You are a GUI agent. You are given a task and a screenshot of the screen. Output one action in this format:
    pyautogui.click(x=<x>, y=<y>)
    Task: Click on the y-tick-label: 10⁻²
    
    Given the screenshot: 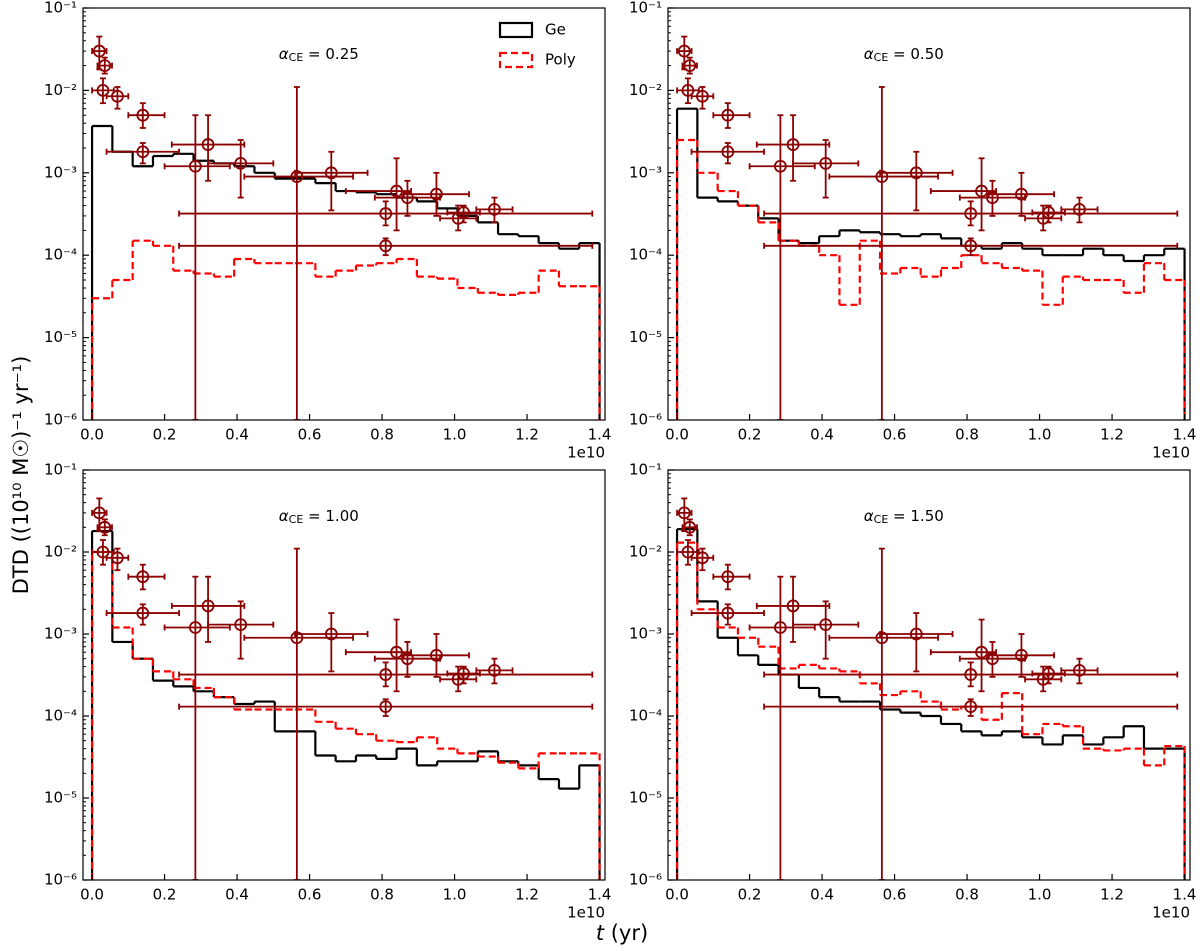 What is the action you would take?
    pyautogui.click(x=645, y=90)
    